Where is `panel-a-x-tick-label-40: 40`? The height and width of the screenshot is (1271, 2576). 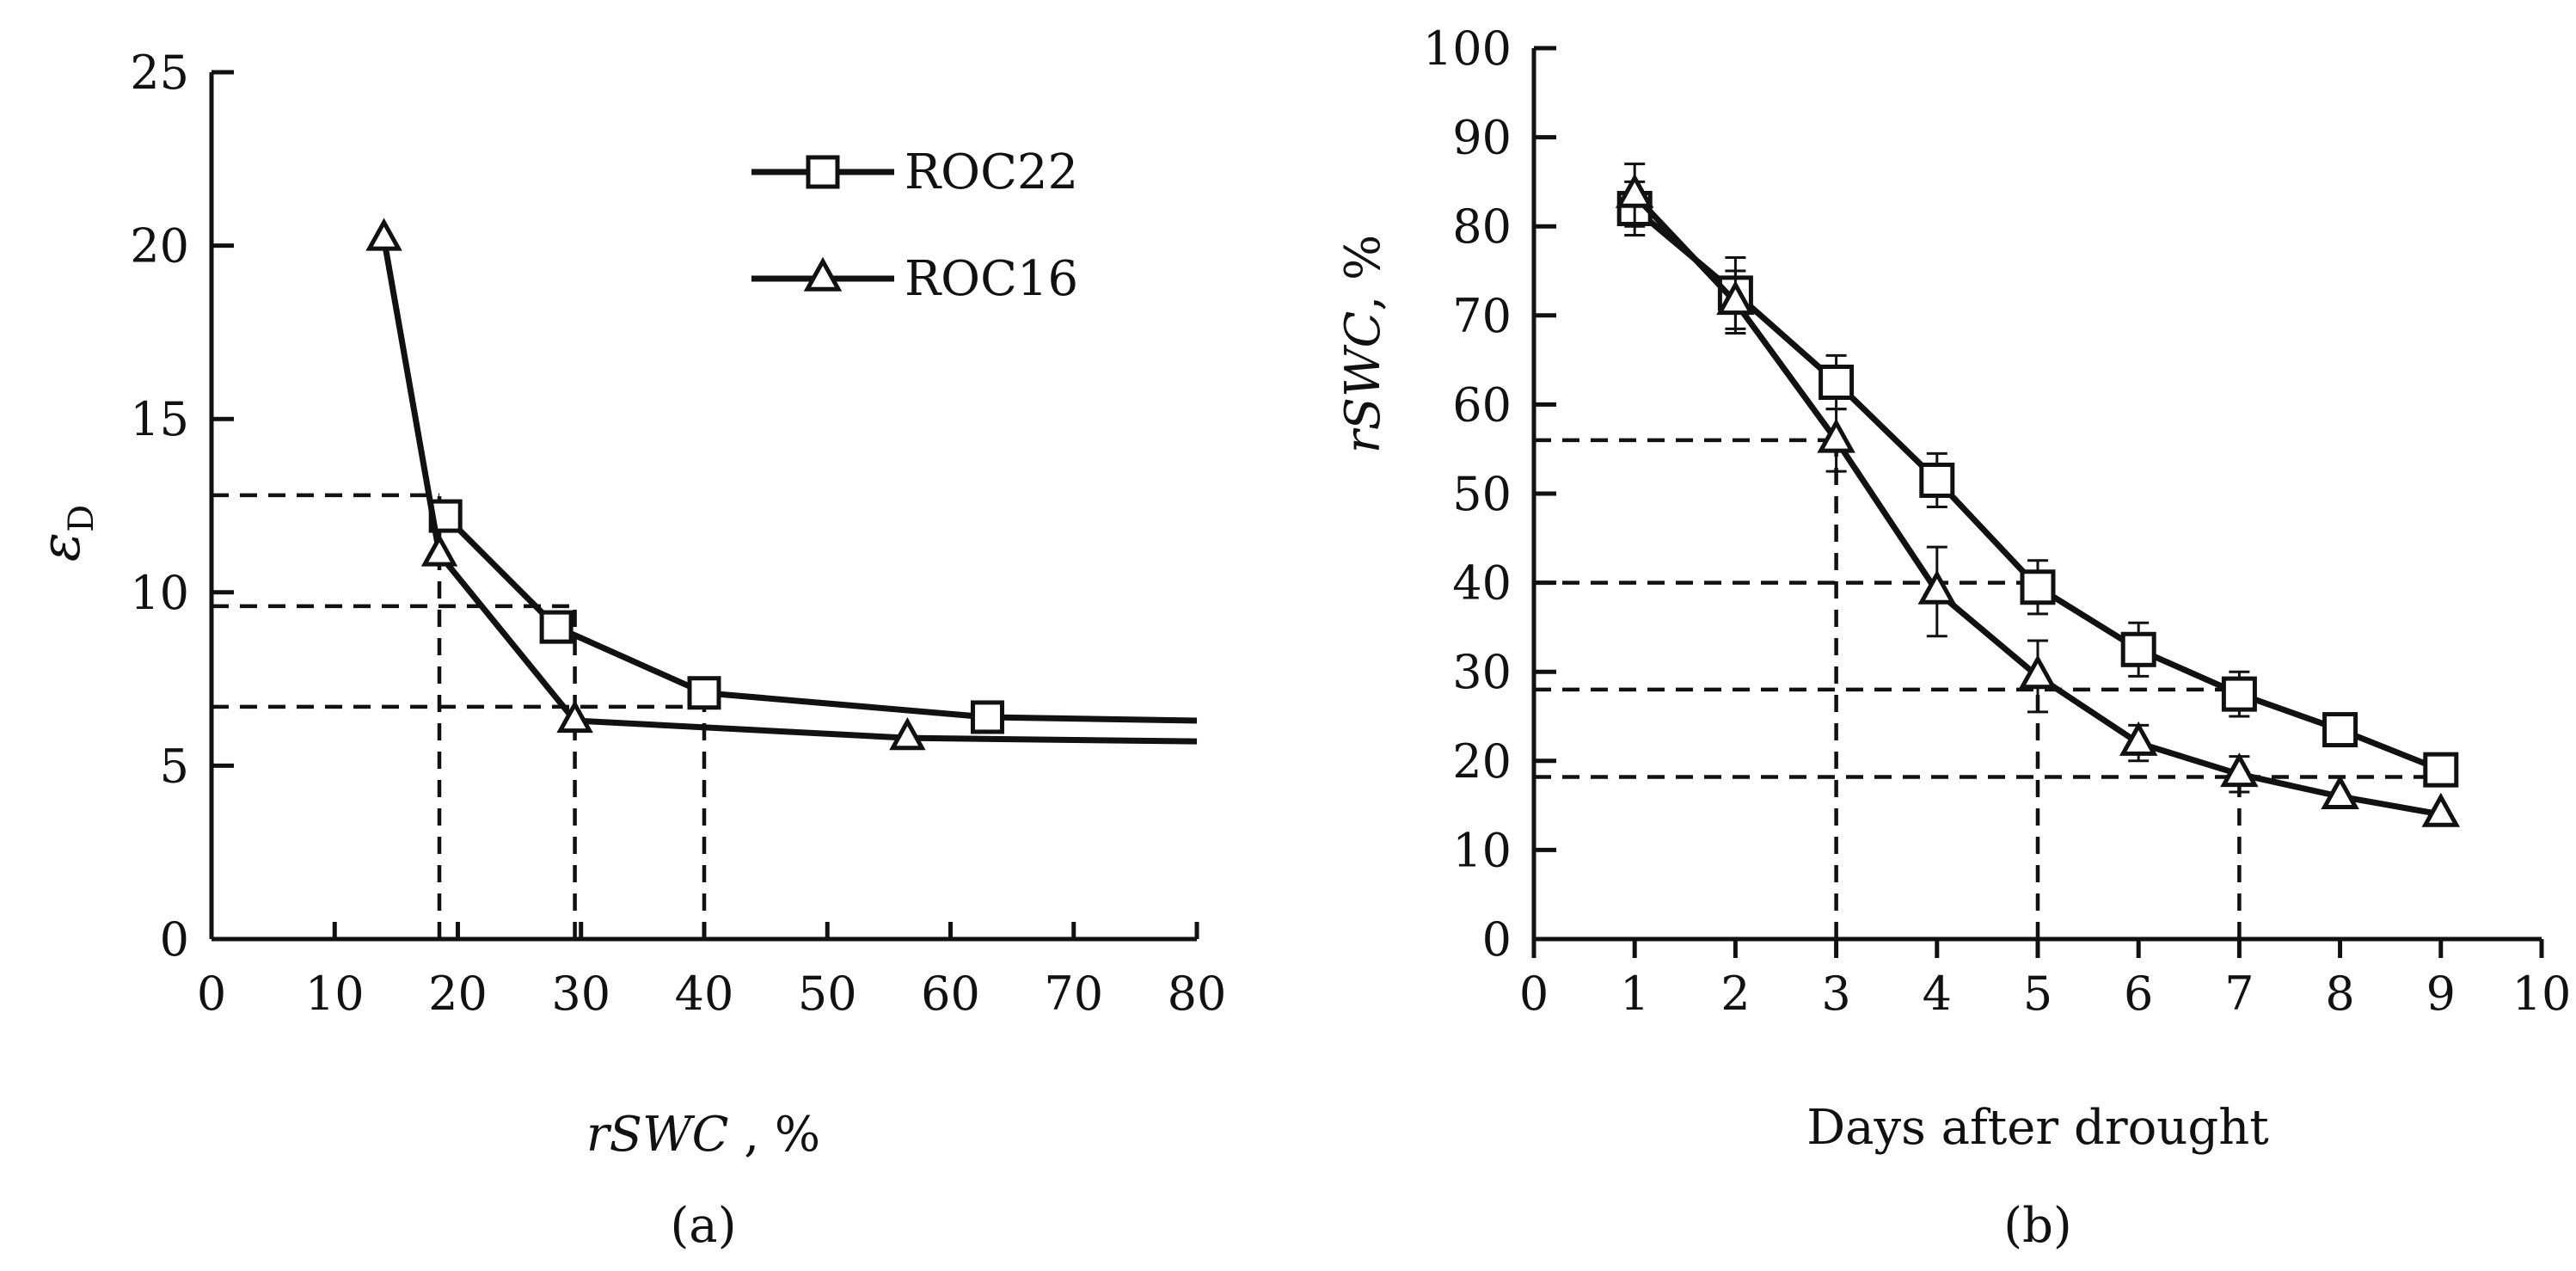
panel-a-x-tick-label-40: 40 is located at coordinates (704, 994).